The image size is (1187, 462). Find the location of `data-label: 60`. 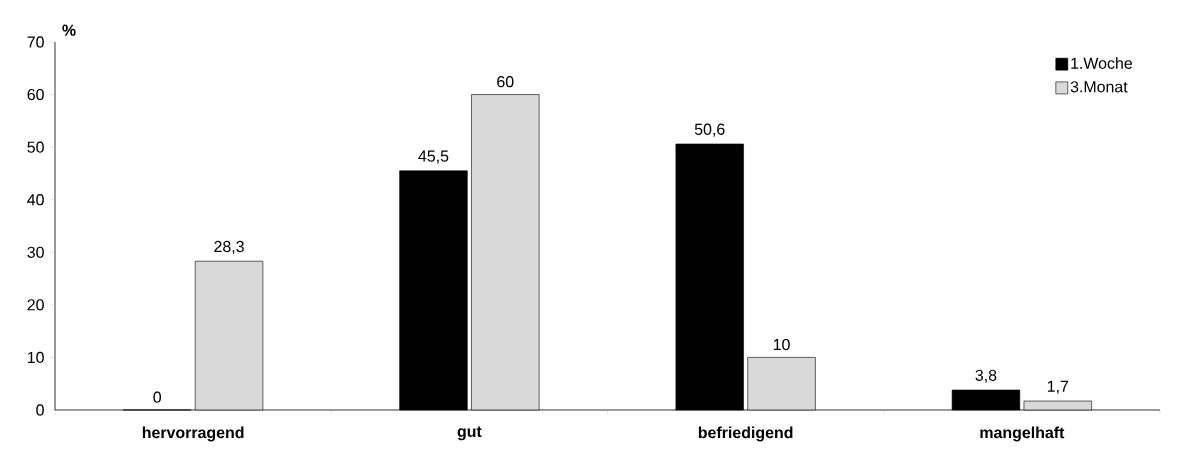

data-label: 60 is located at coordinates (505, 82).